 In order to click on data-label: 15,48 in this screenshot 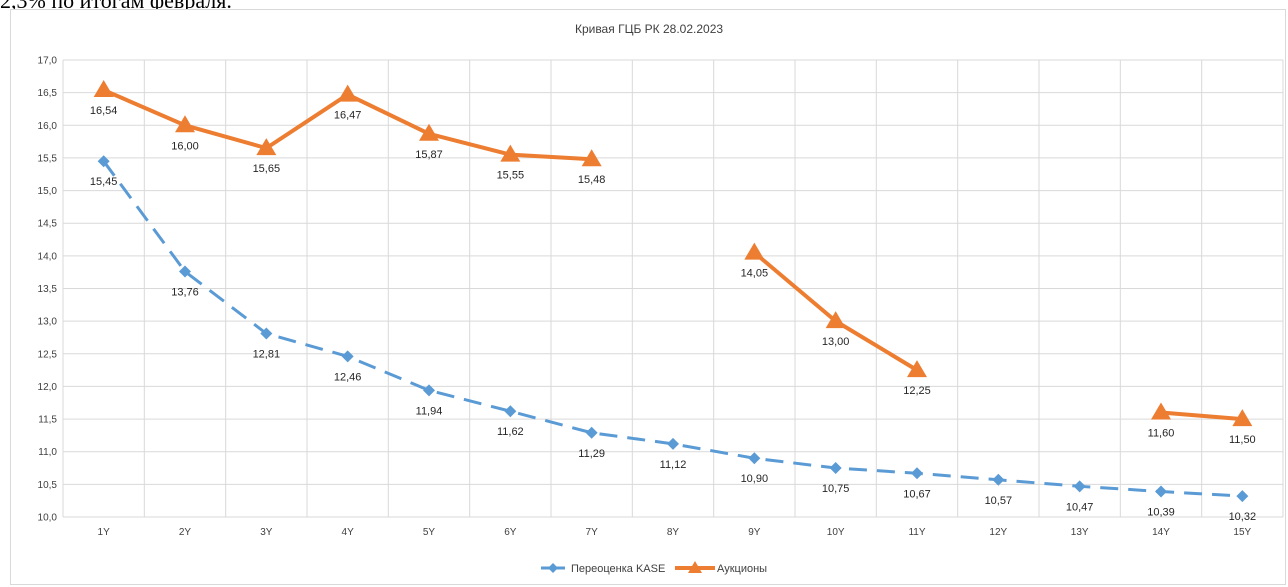, I will do `click(592, 180)`.